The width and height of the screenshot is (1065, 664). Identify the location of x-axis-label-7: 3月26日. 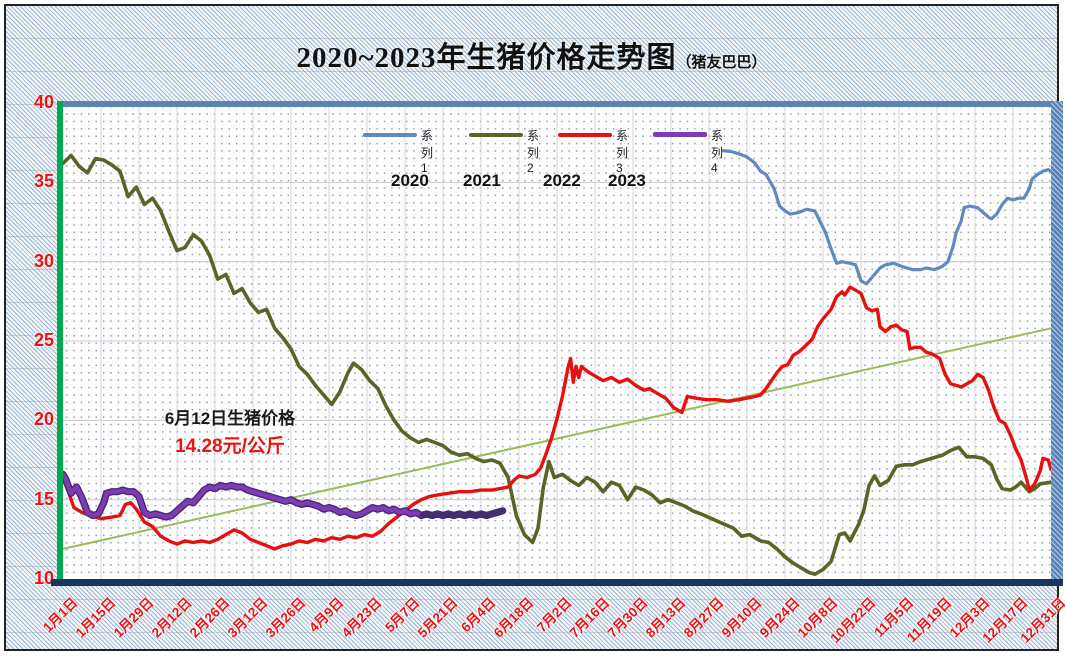
(285, 617).